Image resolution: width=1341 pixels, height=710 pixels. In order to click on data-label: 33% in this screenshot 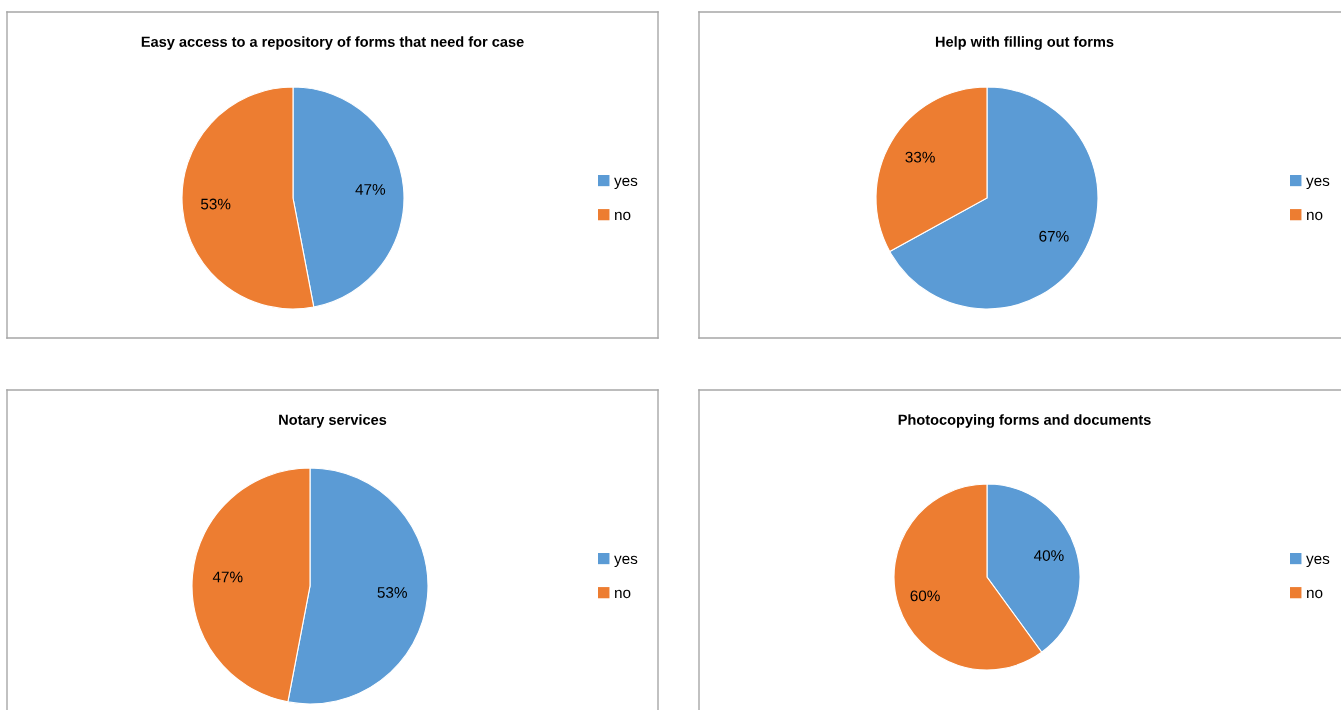, I will do `click(920, 157)`.